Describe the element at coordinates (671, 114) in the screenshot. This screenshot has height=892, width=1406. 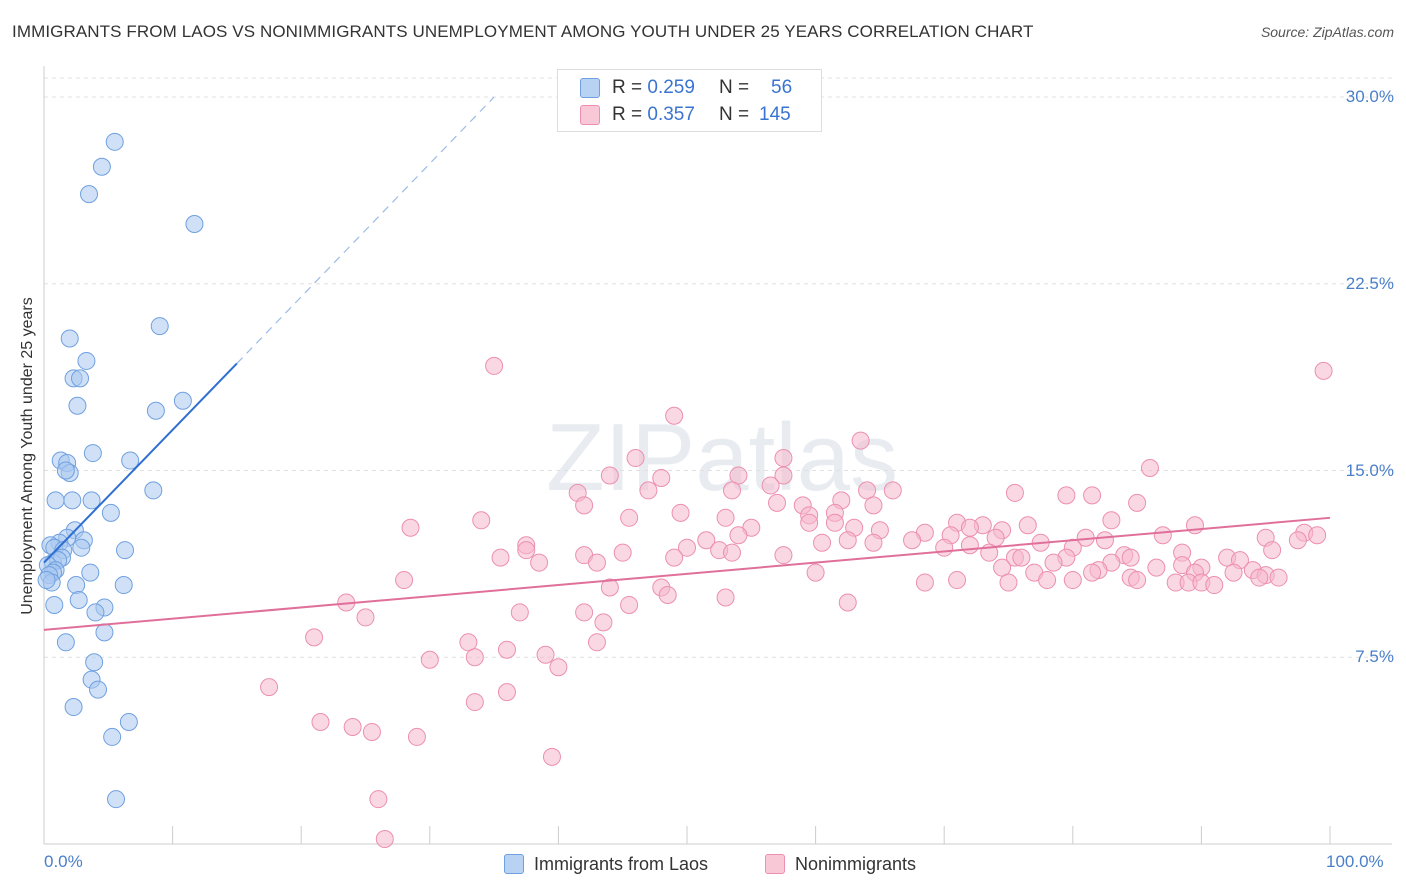
I see `r-value: 0.357` at that location.